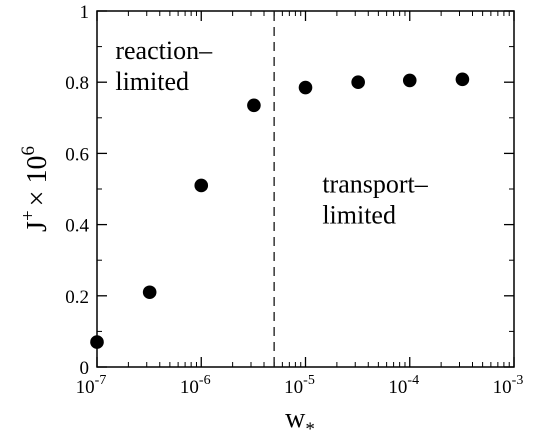 This screenshot has width=539, height=435. What do you see at coordinates (508, 385) in the screenshot?
I see `x-tick-label: 10⁻³` at bounding box center [508, 385].